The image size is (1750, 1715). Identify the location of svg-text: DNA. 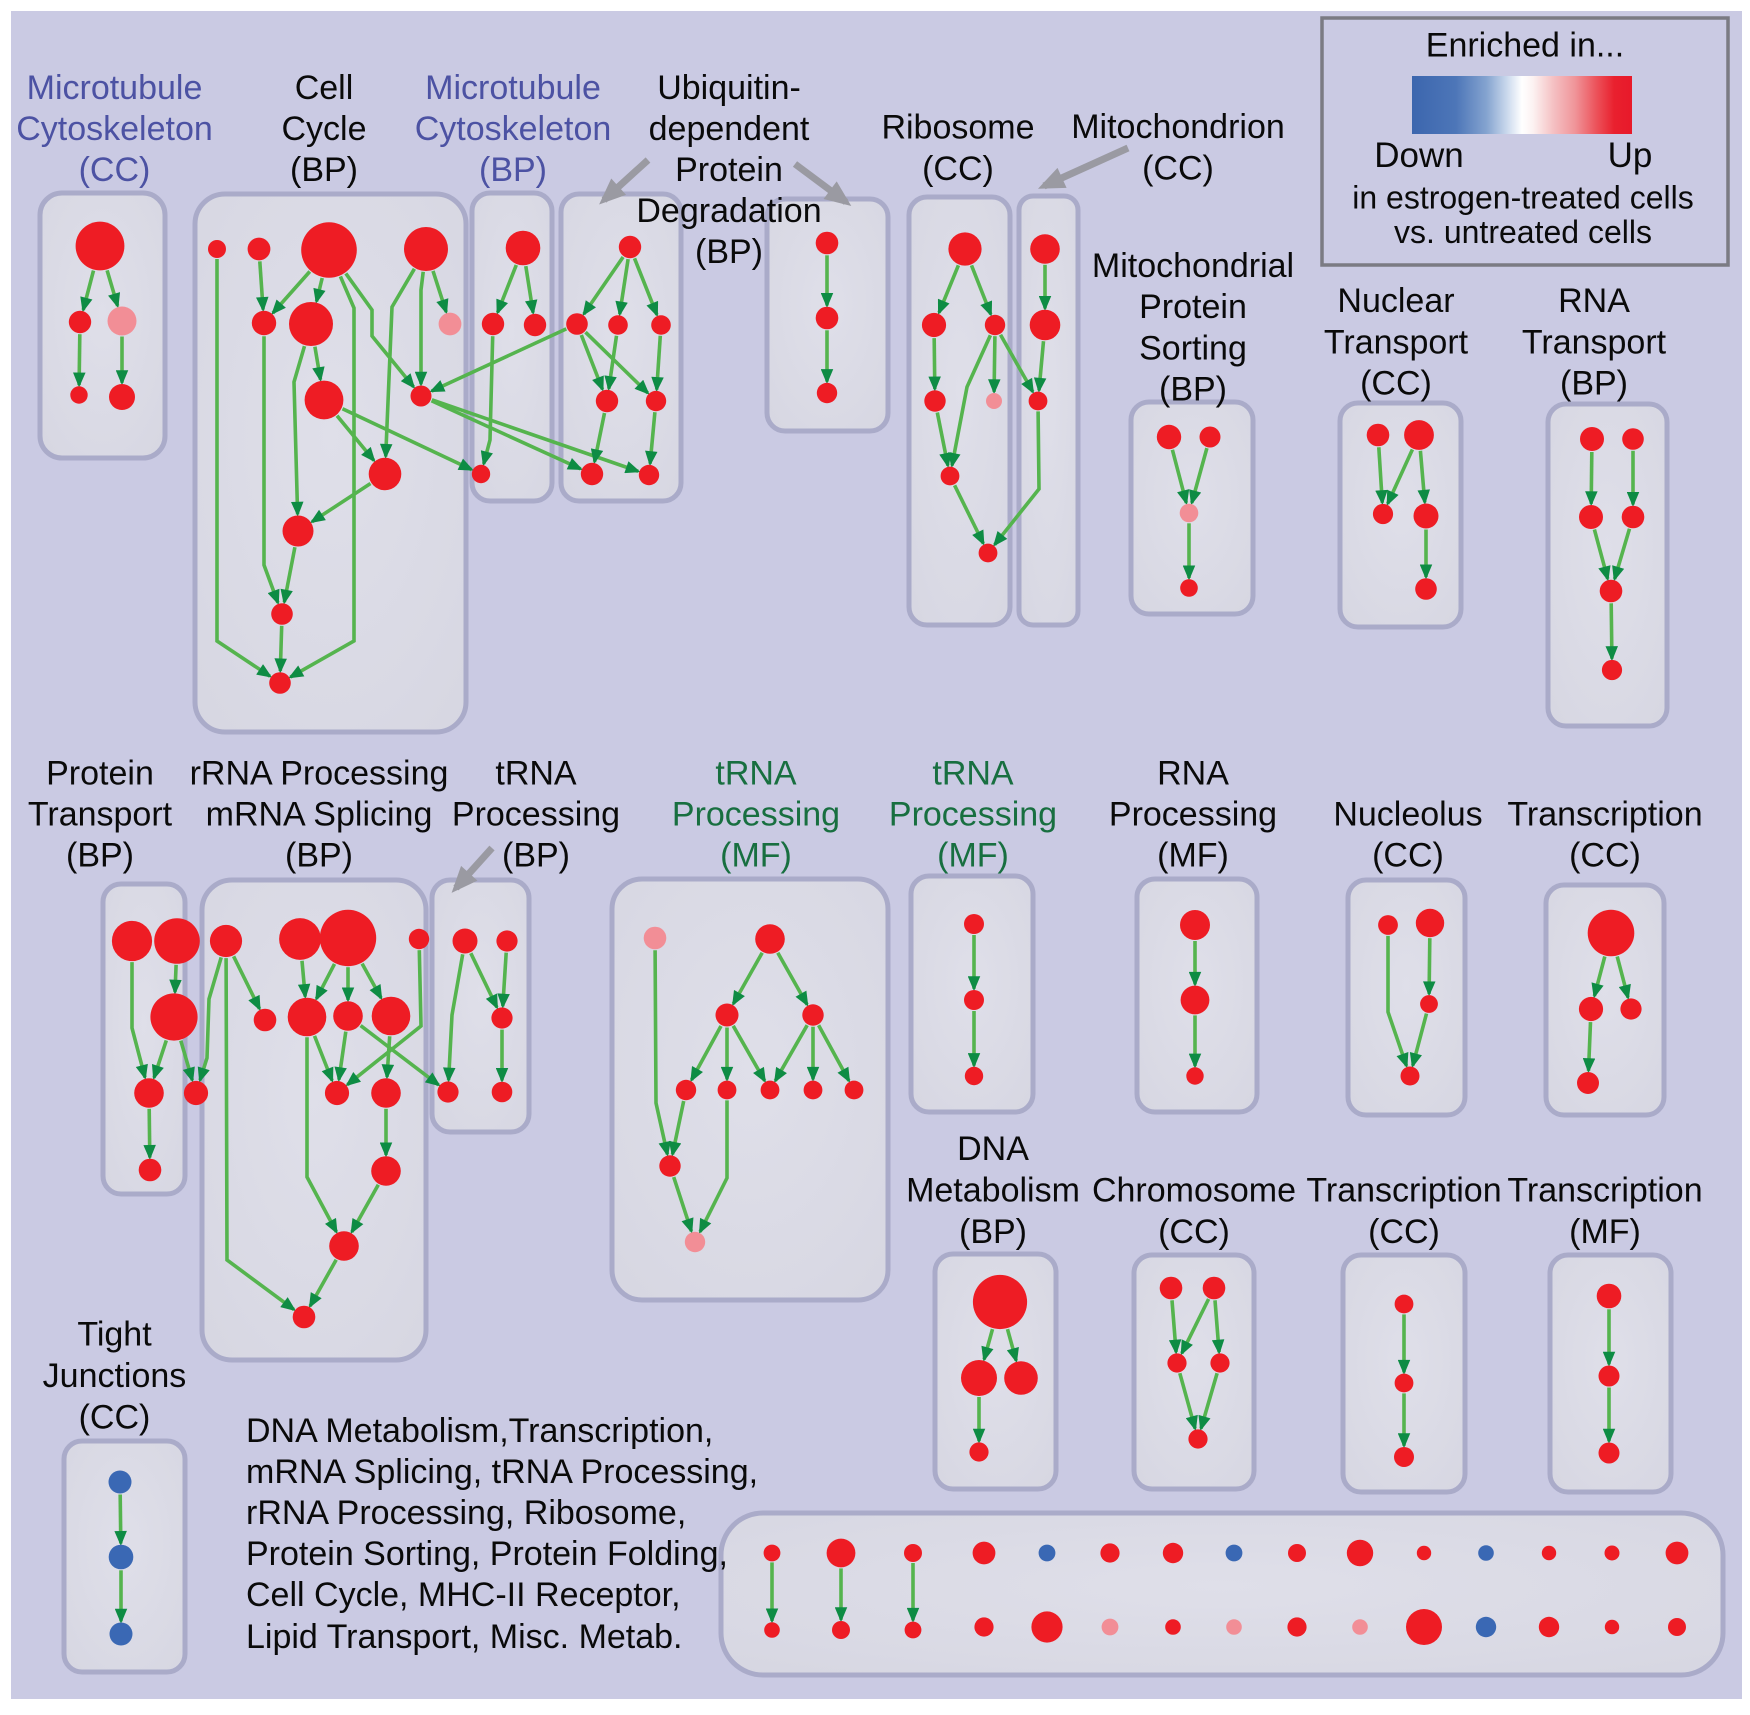
(993, 1149).